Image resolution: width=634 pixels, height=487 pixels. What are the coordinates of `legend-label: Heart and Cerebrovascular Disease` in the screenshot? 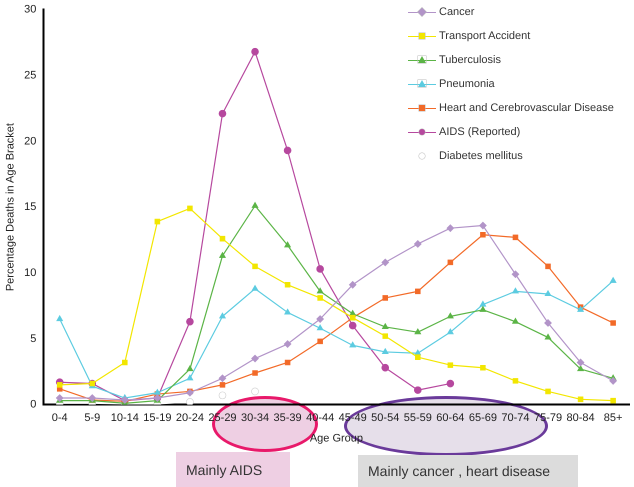 It's located at (526, 108).